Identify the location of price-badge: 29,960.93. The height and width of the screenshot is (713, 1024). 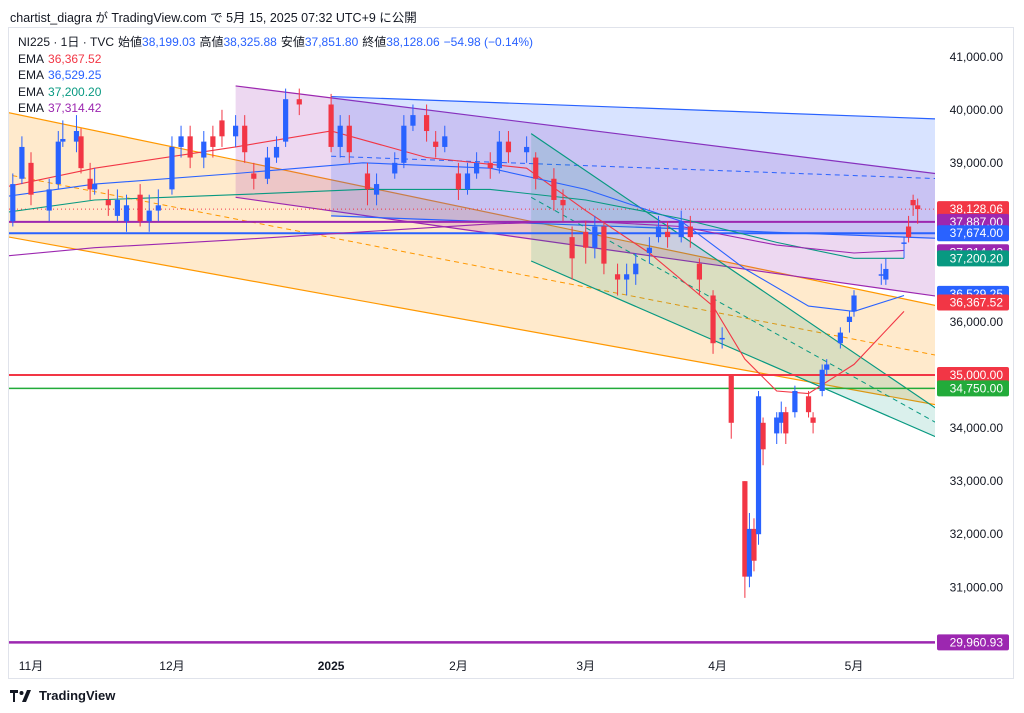
(973, 642).